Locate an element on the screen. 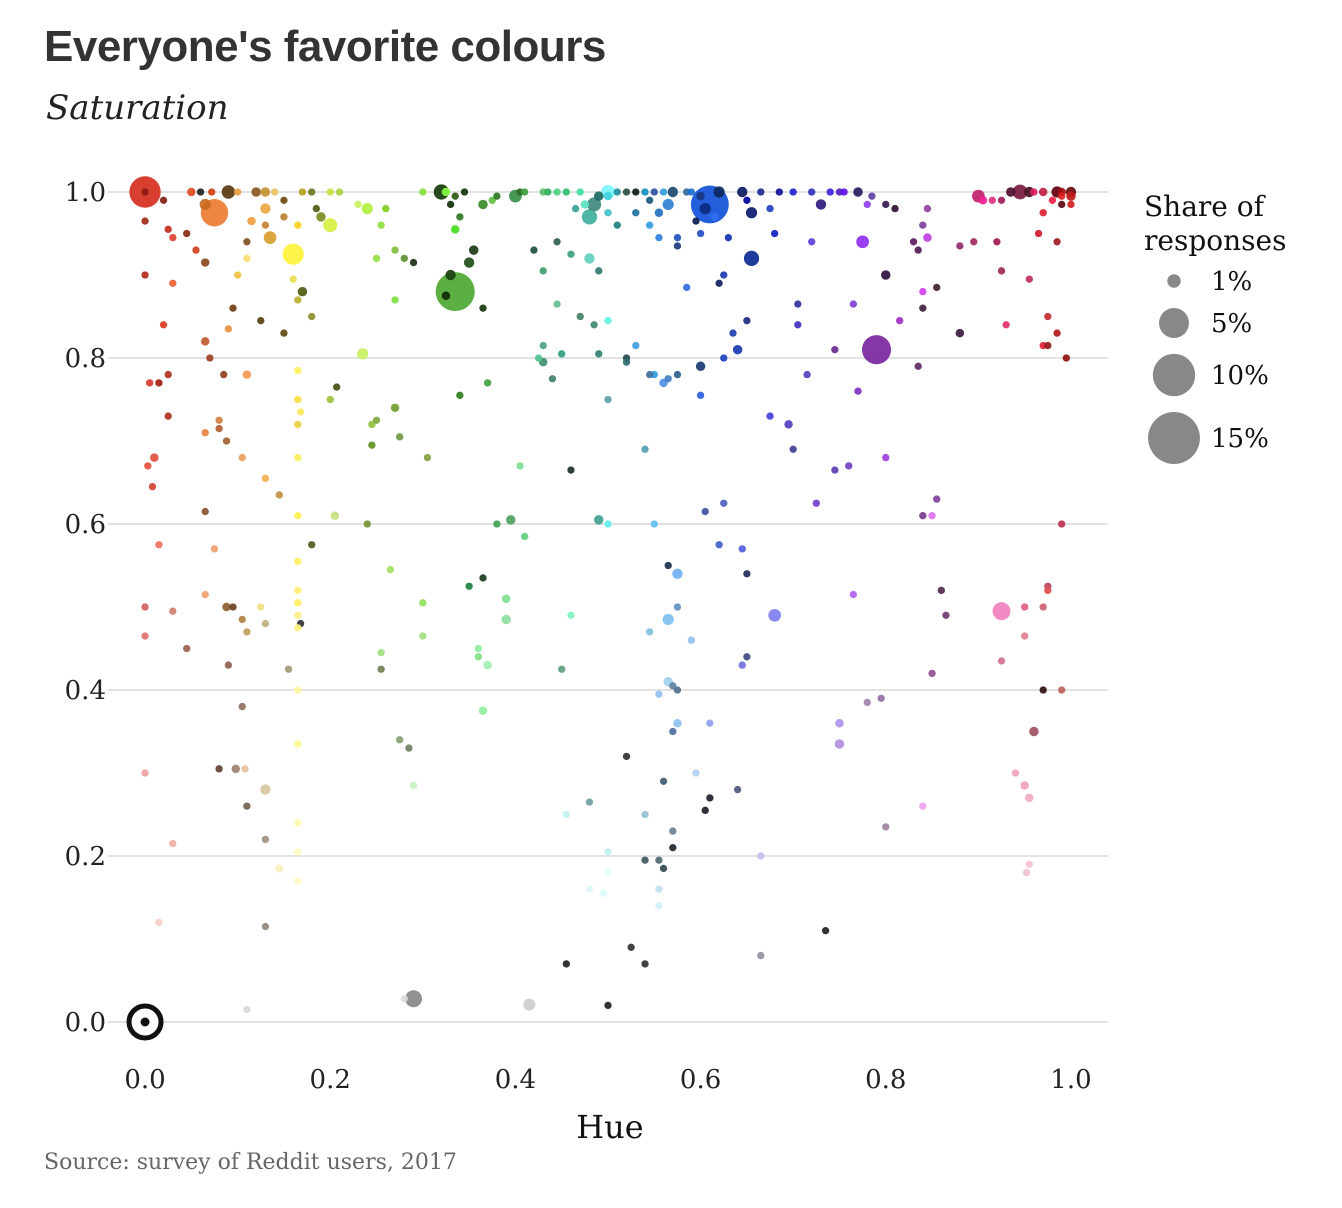  y-tick-label: 0.8 is located at coordinates (85, 359).